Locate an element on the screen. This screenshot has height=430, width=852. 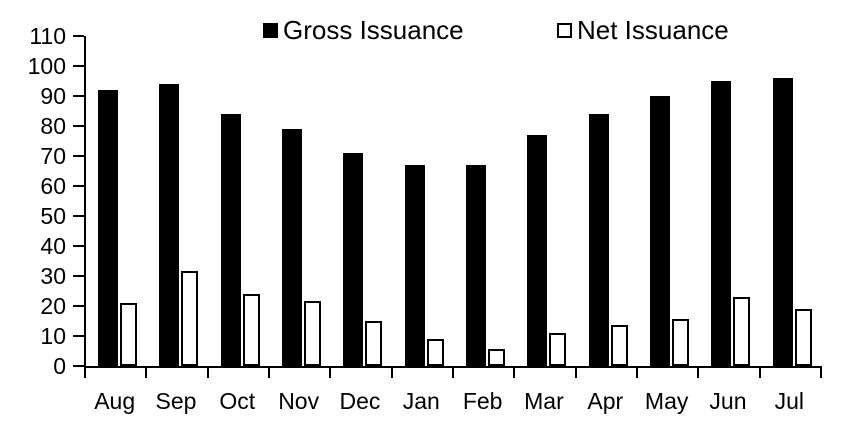
x-axis-tick-label: Aug is located at coordinates (115, 401).